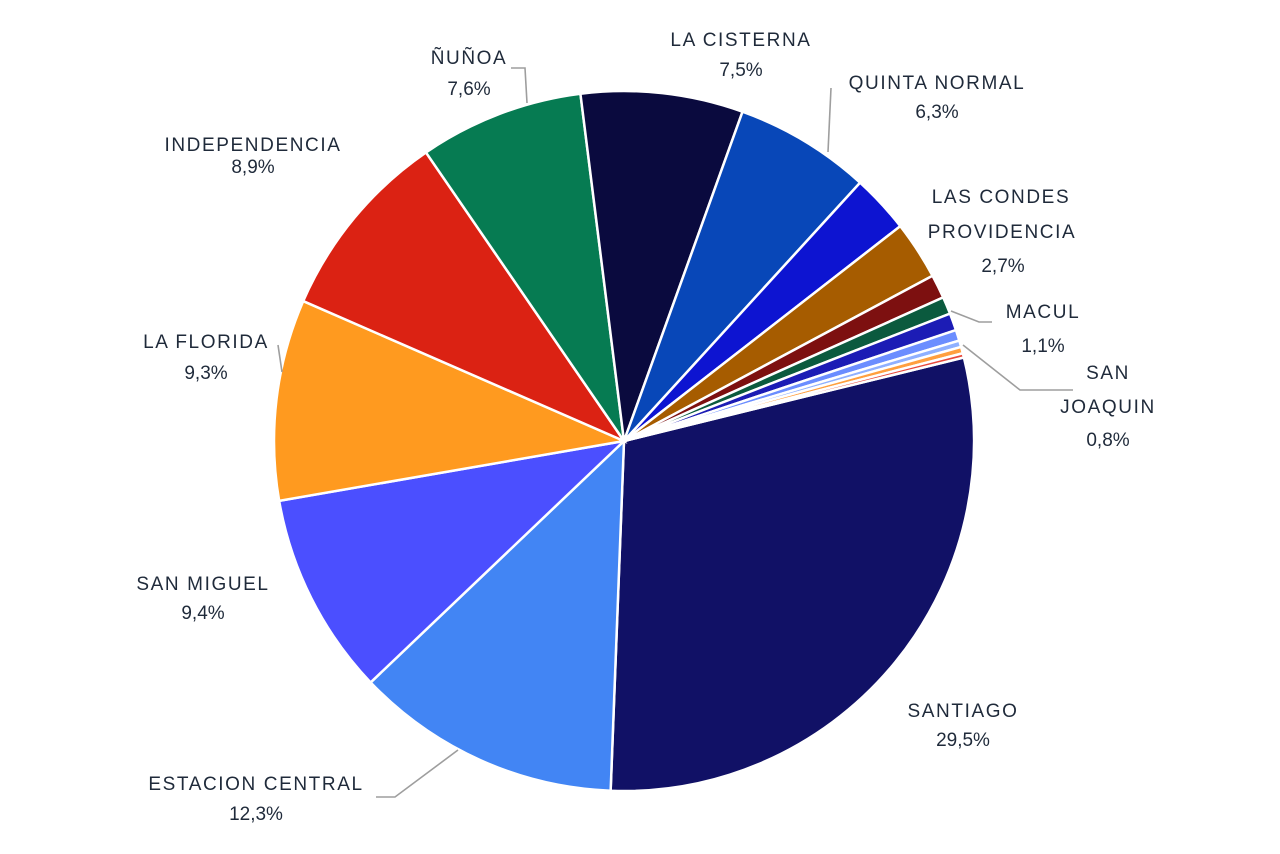 This screenshot has height=854, width=1280. Describe the element at coordinates (252, 145) in the screenshot. I see `label-name-independencia: INDEPENDENCIA` at that location.